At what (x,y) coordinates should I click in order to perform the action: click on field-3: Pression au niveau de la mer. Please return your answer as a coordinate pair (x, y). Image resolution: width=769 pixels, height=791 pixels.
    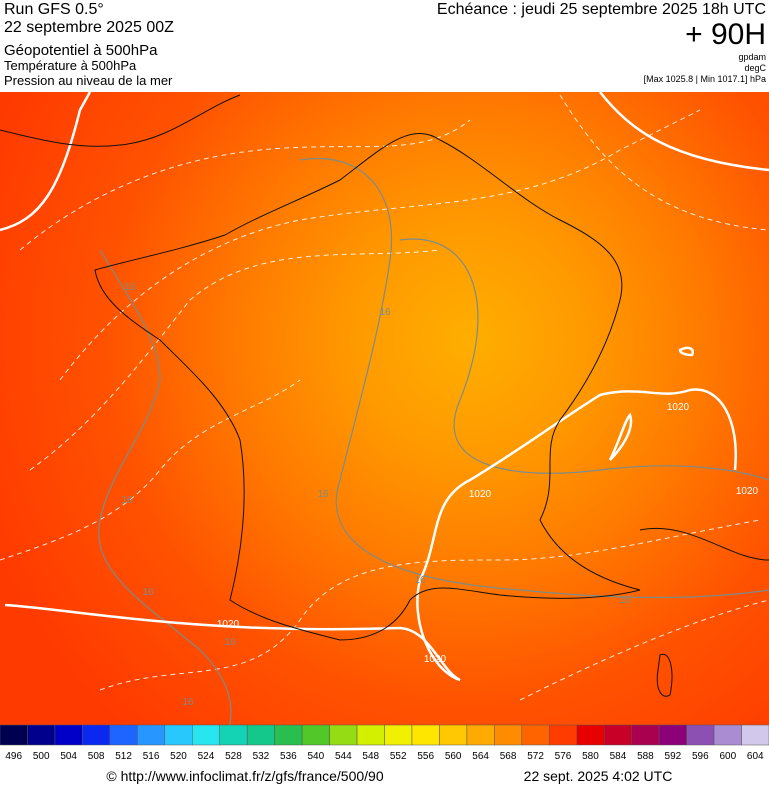
    Looking at the image, I should click on (88, 80).